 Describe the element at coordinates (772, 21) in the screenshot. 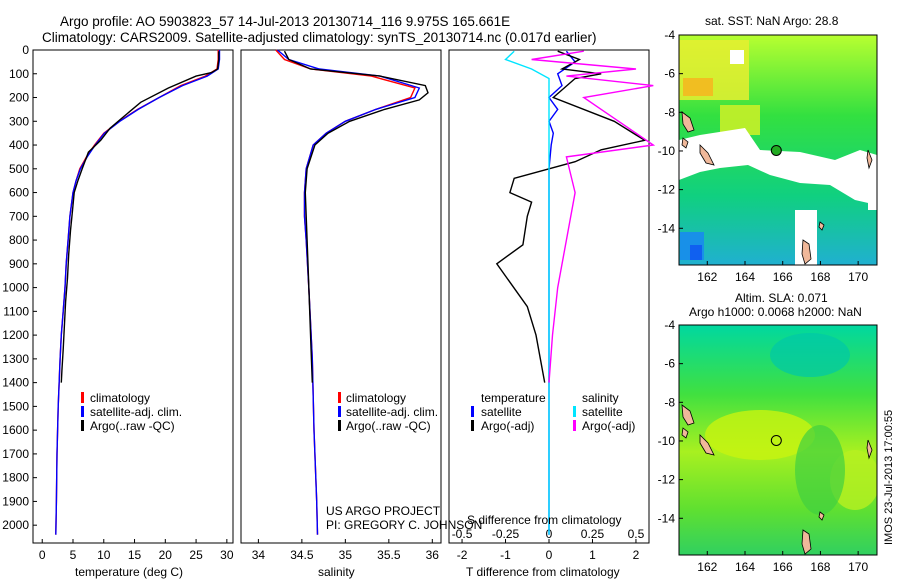

I see `sst-map-title: sat. SST: NaN Argo: 28.8` at that location.